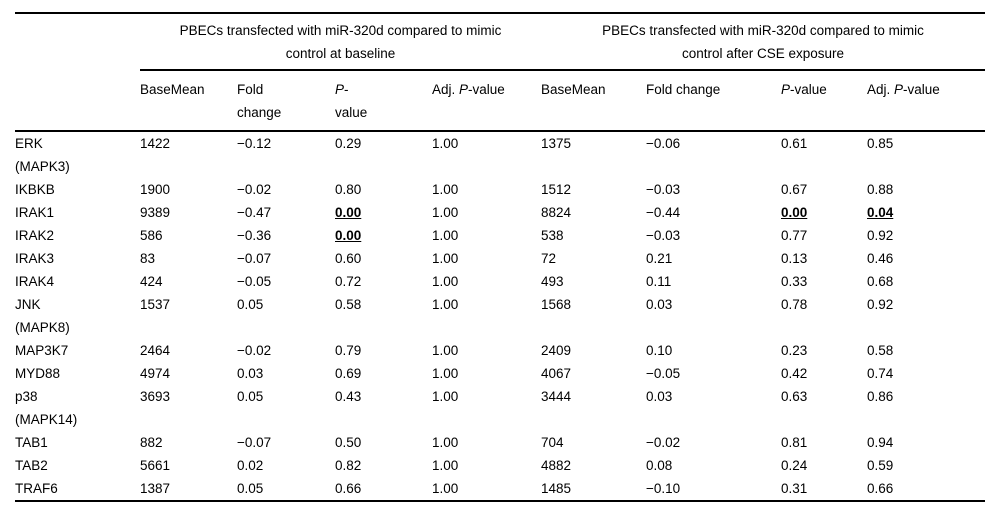 This screenshot has width=1000, height=507. Describe the element at coordinates (880, 212) in the screenshot. I see `significant-value: 0.04` at that location.